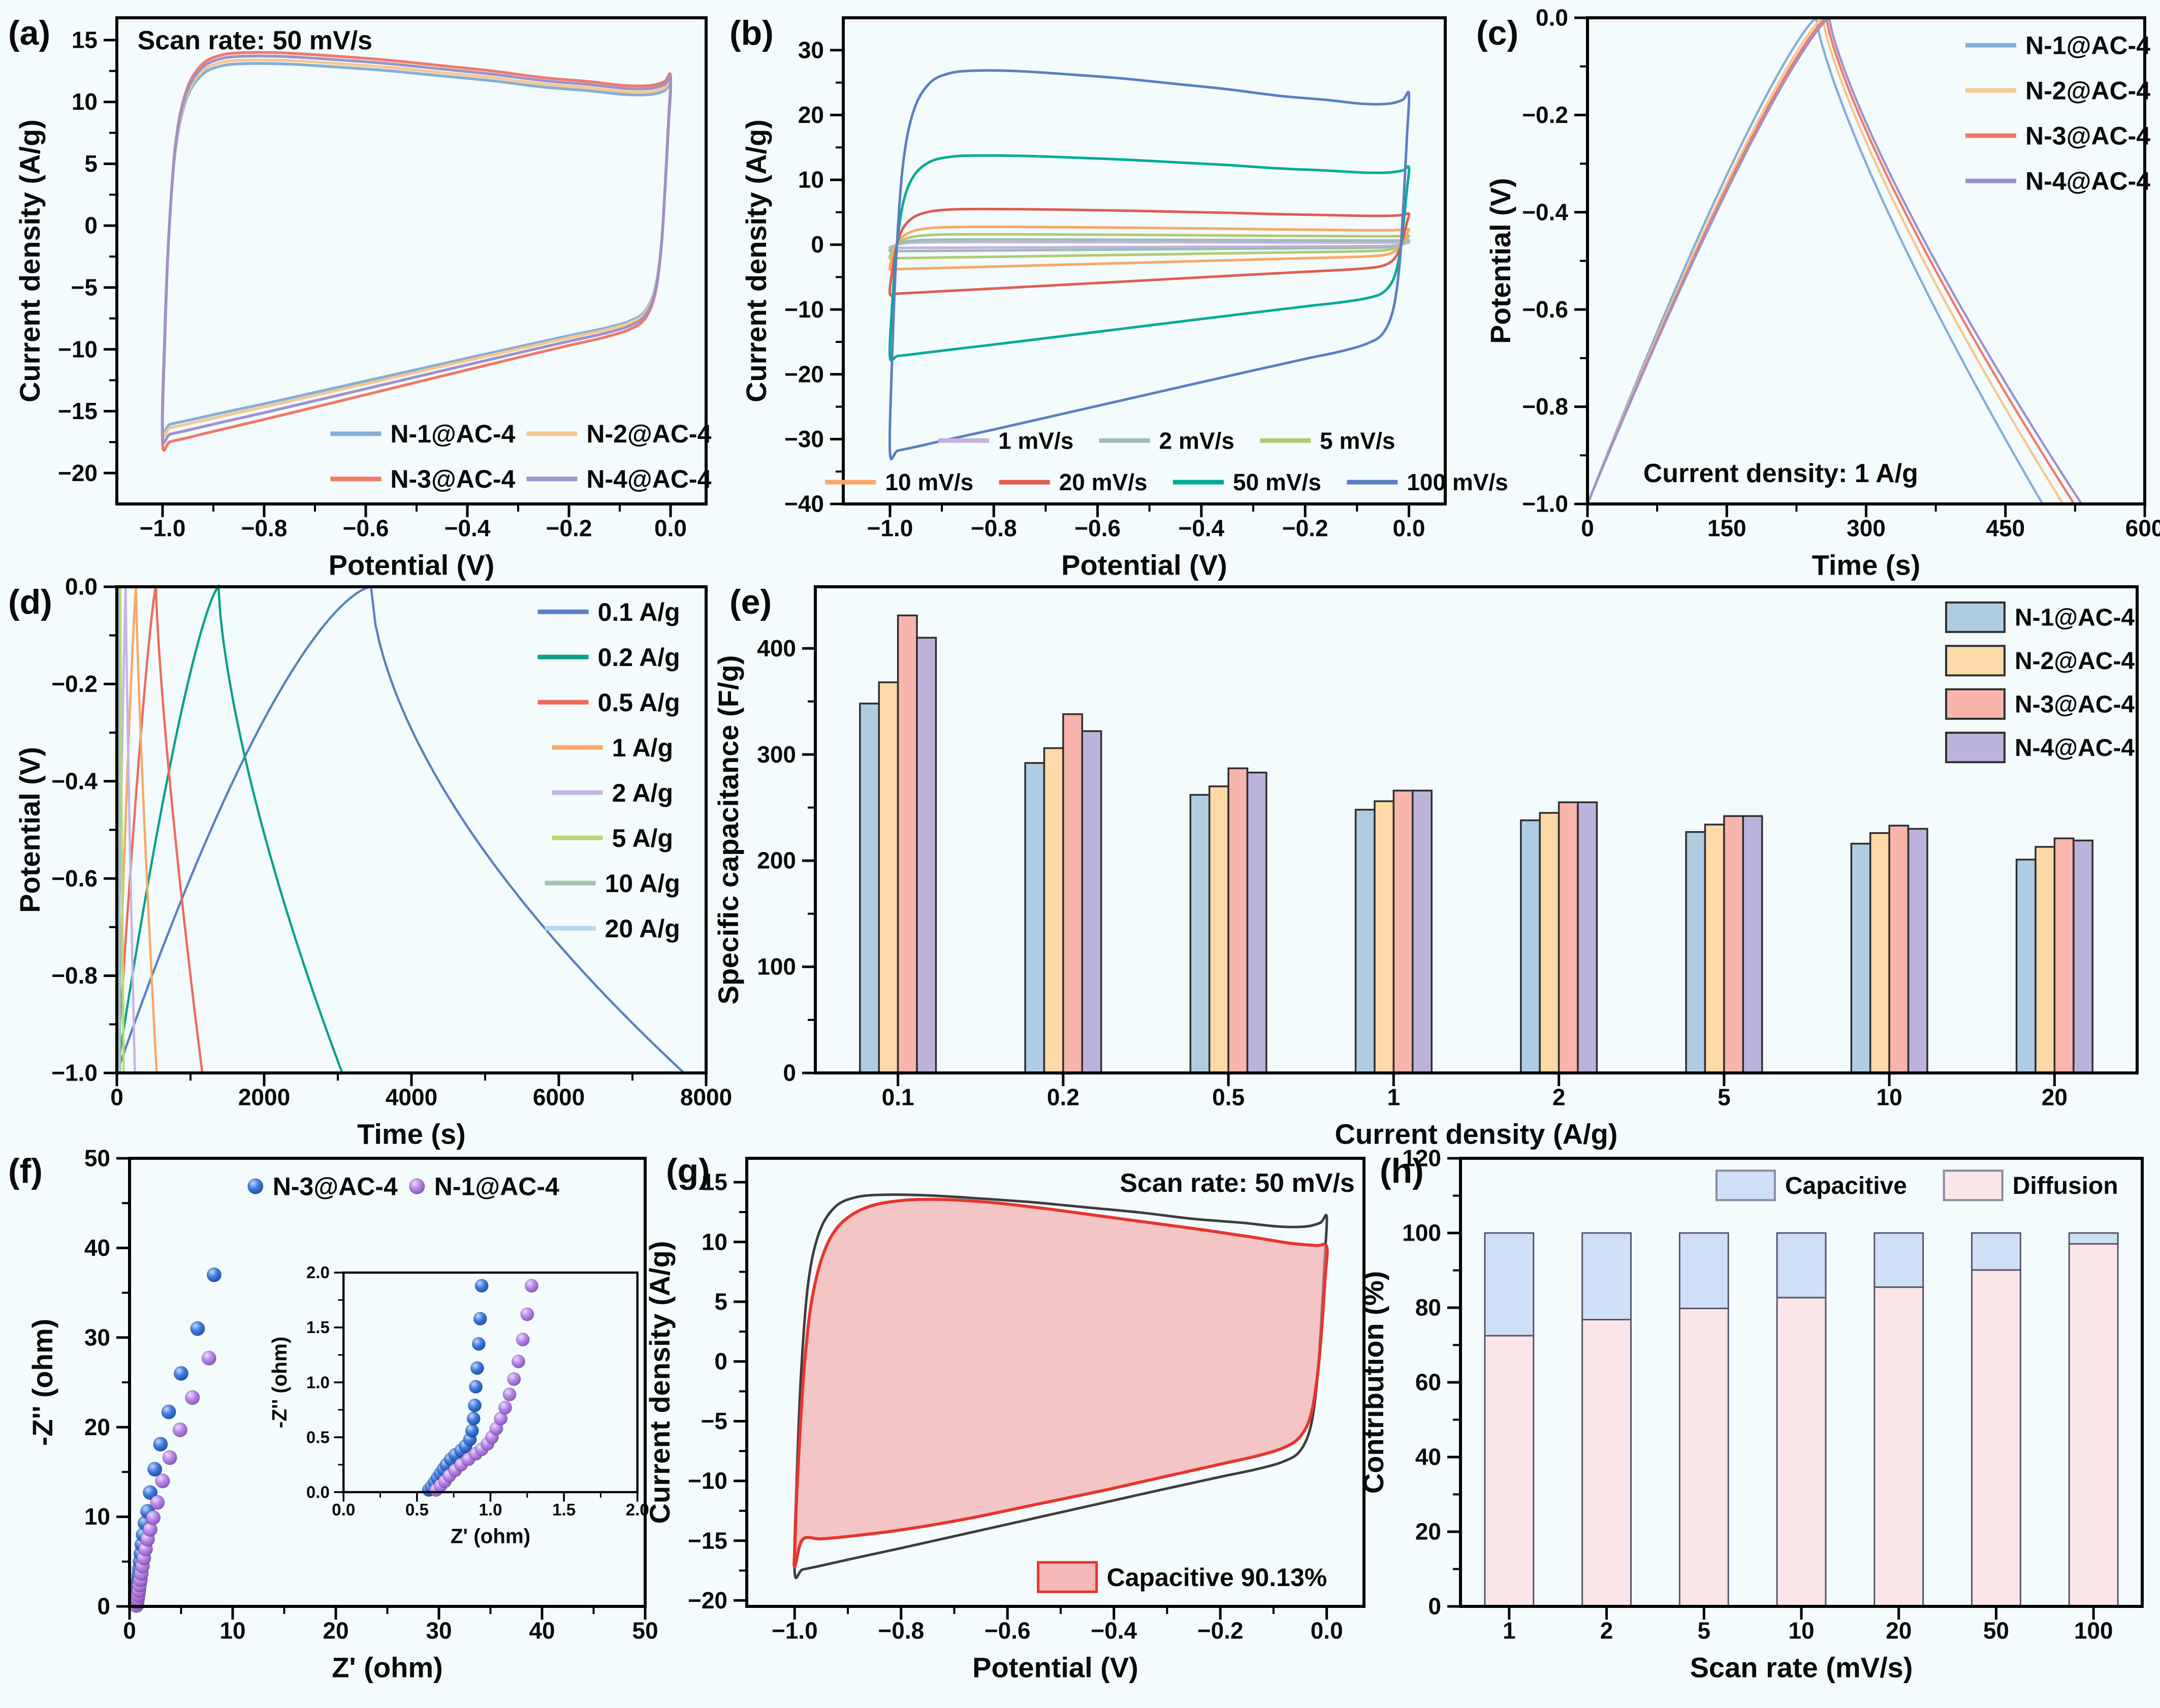  What do you see at coordinates (1421, 1158) in the screenshot?
I see `y-tick-label: 120` at bounding box center [1421, 1158].